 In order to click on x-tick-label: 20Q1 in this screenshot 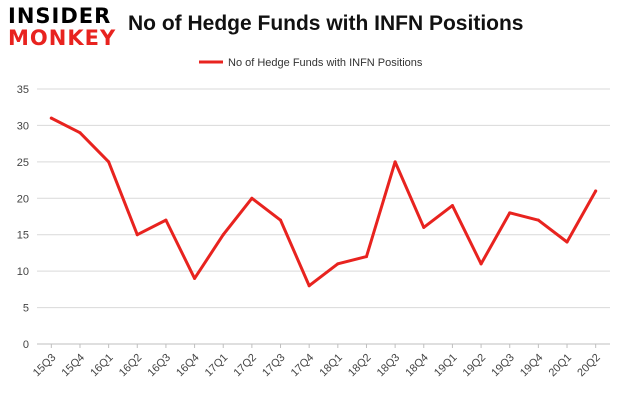, I will do `click(561, 366)`.